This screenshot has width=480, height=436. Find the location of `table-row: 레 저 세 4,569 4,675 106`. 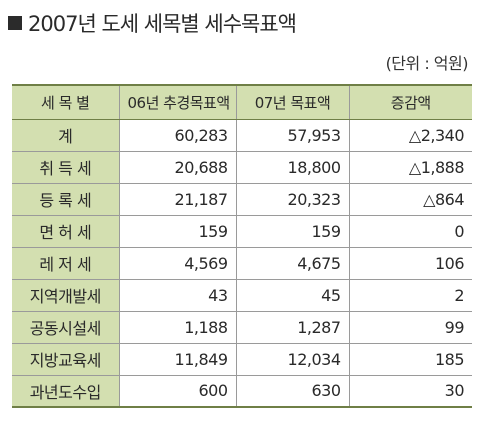

table-row: 레 저 세 4,569 4,675 106 is located at coordinates (242, 263).